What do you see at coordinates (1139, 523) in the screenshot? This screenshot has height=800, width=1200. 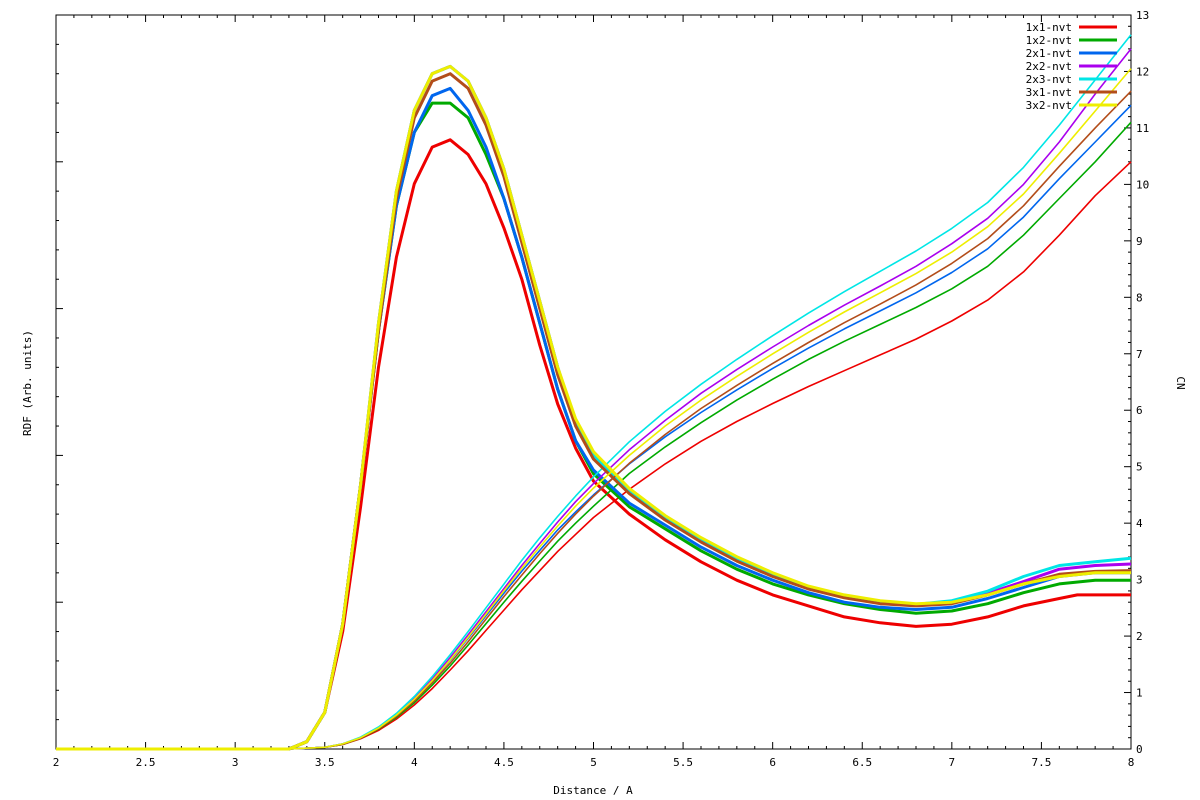 I see `y-right-tick-label: 4` at bounding box center [1139, 523].